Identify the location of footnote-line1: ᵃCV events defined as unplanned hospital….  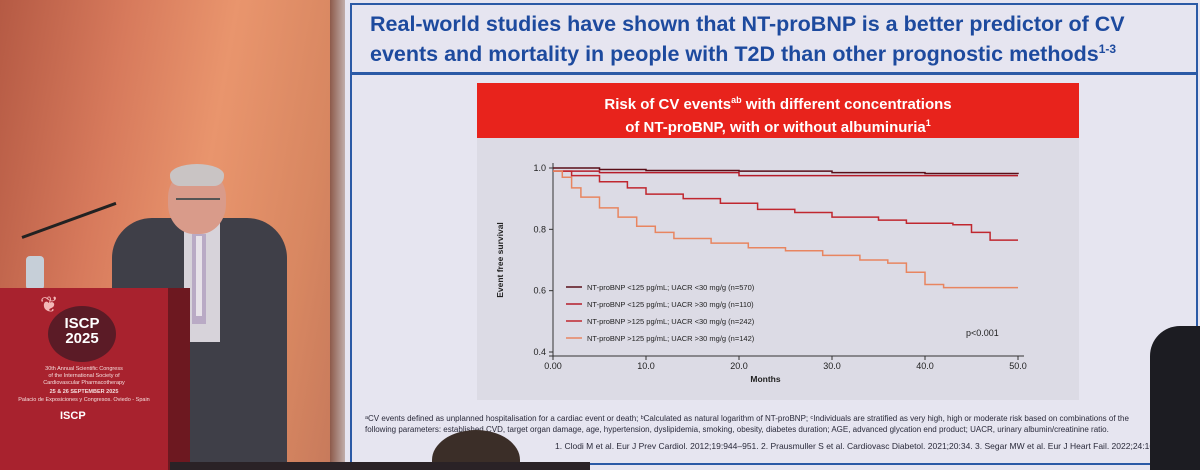
(747, 418).